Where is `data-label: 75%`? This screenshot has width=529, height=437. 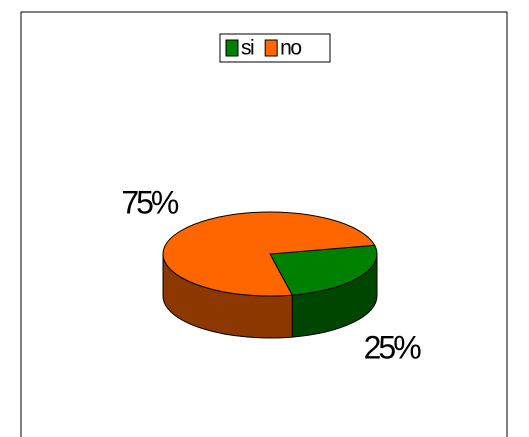 data-label: 75% is located at coordinates (150, 203).